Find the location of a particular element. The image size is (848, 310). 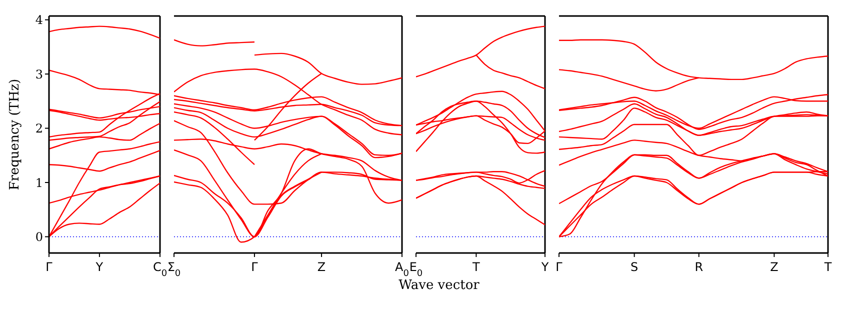

x-tick-label: A$_{0}$ is located at coordinates (402, 269).